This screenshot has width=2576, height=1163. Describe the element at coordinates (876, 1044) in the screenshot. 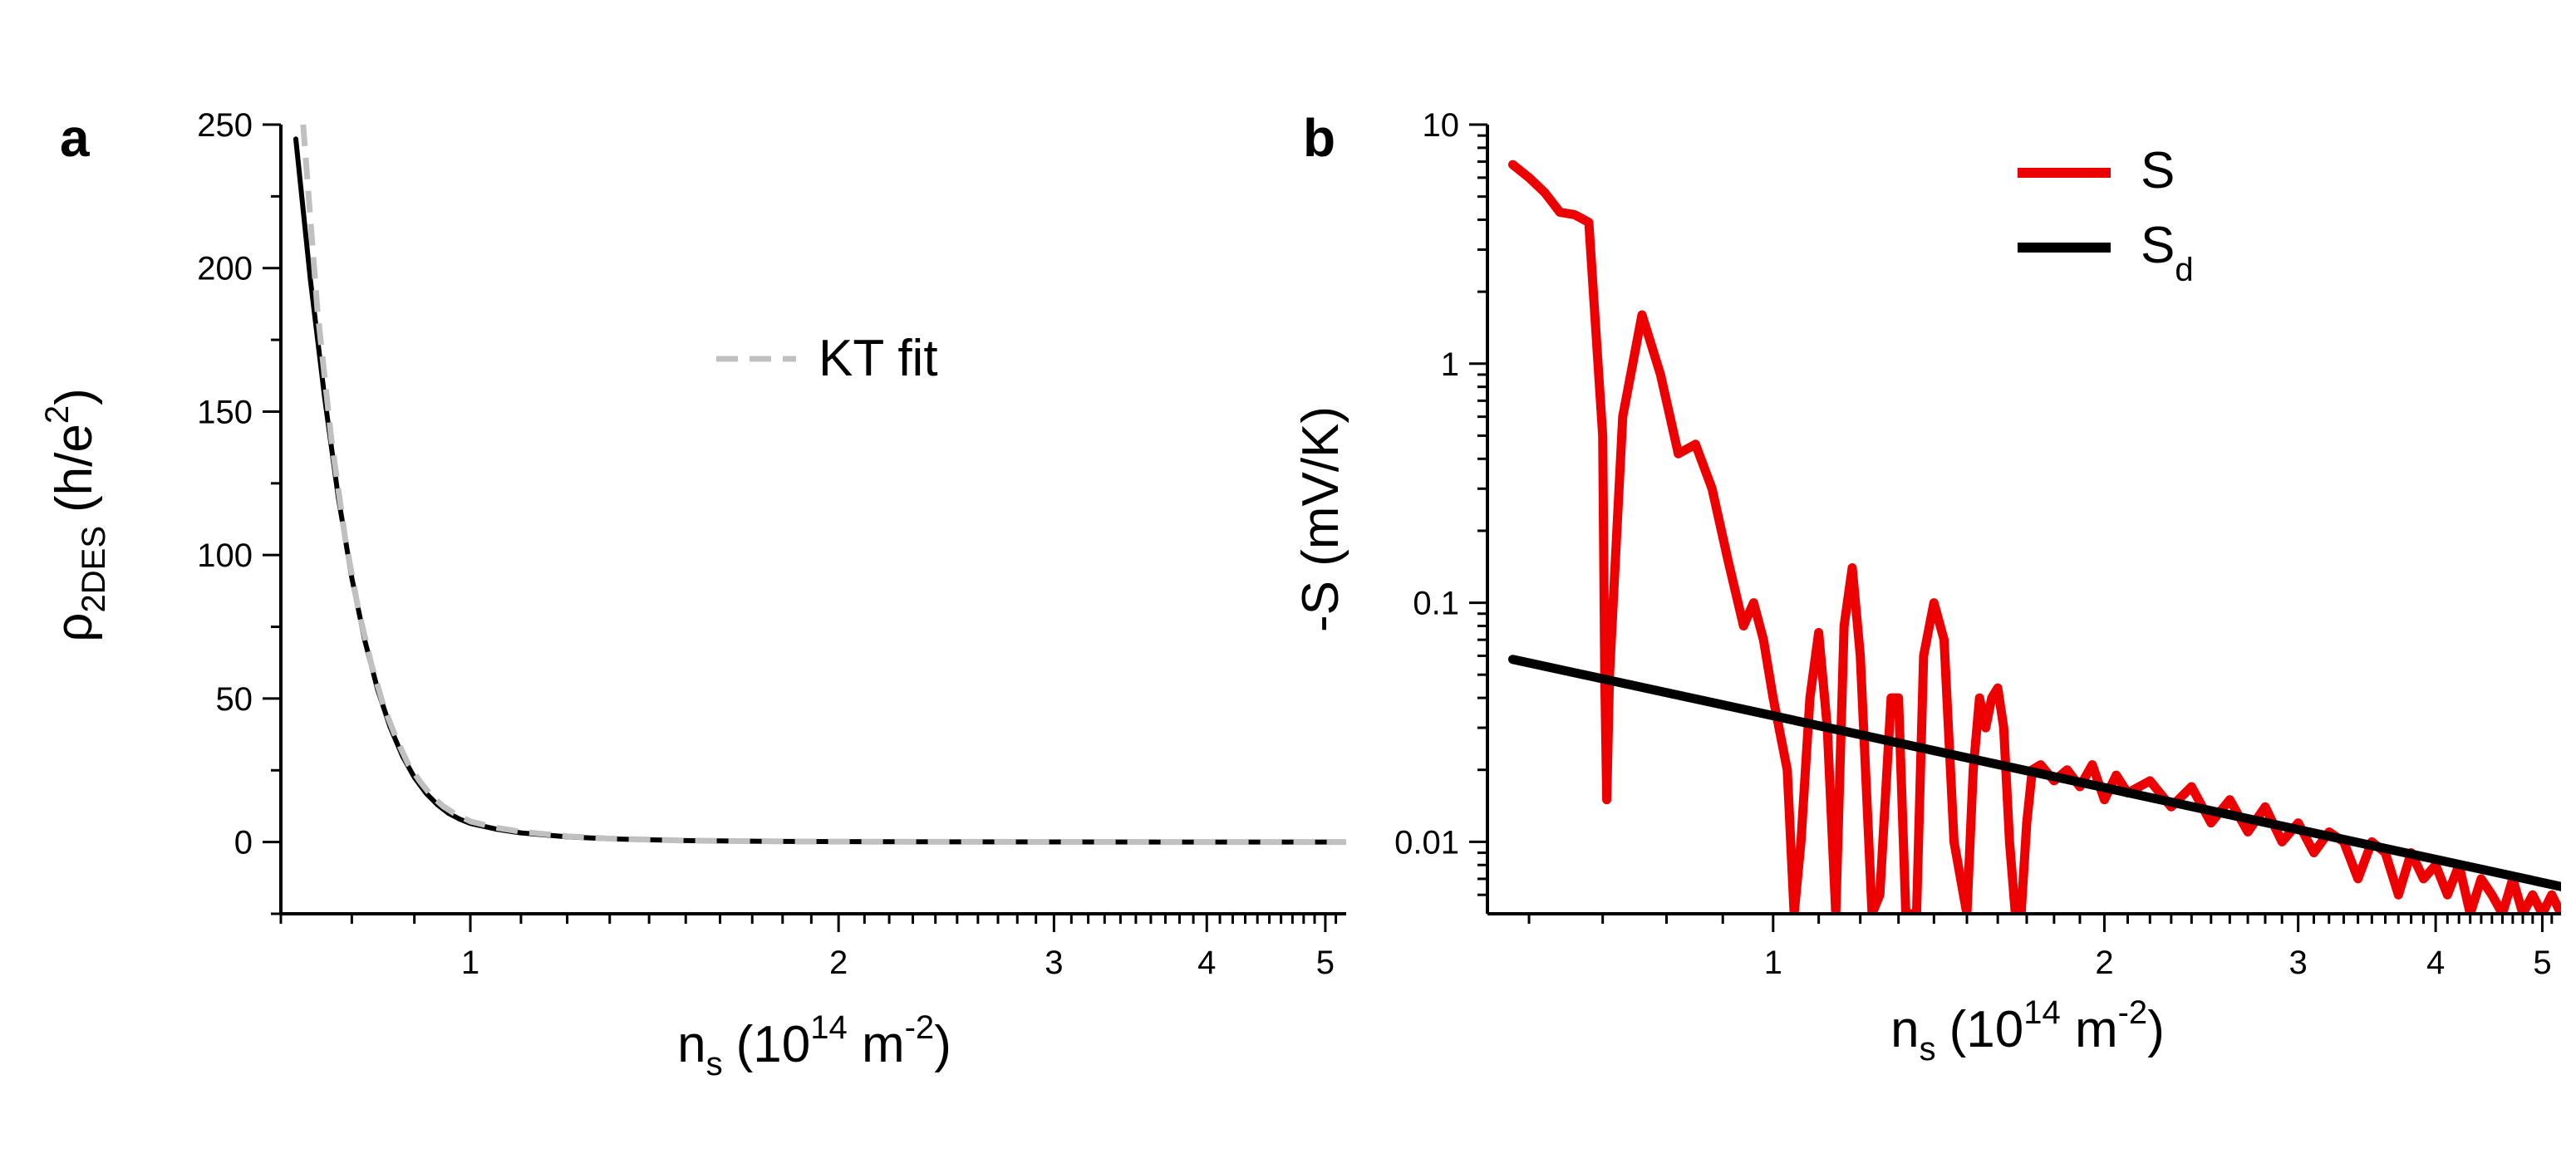

I see `panel-a-x-title-unit-mid: m` at that location.